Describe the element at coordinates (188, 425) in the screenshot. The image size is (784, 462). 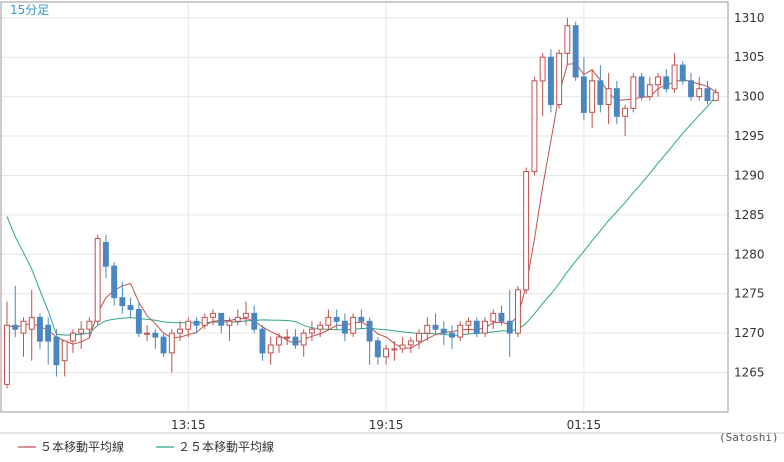
I see `x-tick-label: 13:15` at that location.